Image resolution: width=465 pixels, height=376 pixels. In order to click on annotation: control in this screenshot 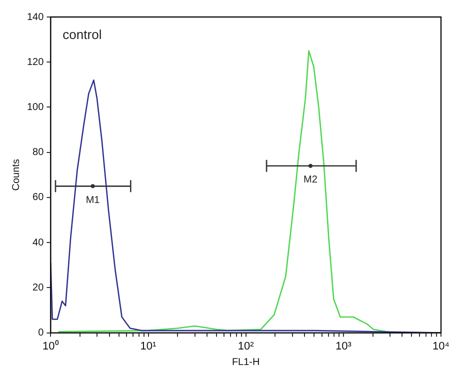, I will do `click(82, 34)`.